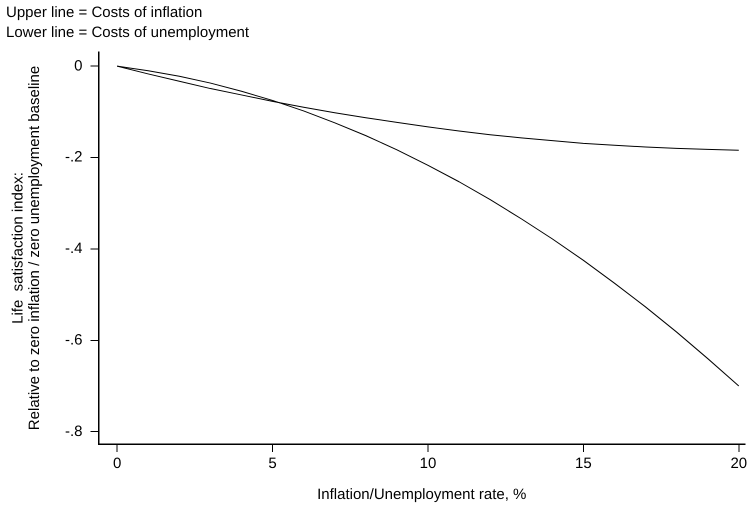  What do you see at coordinates (26, 248) in the screenshot?
I see `y-axis-title: Life satisfaction index: Relative to zero inflation / zero unemployment baseline` at bounding box center [26, 248].